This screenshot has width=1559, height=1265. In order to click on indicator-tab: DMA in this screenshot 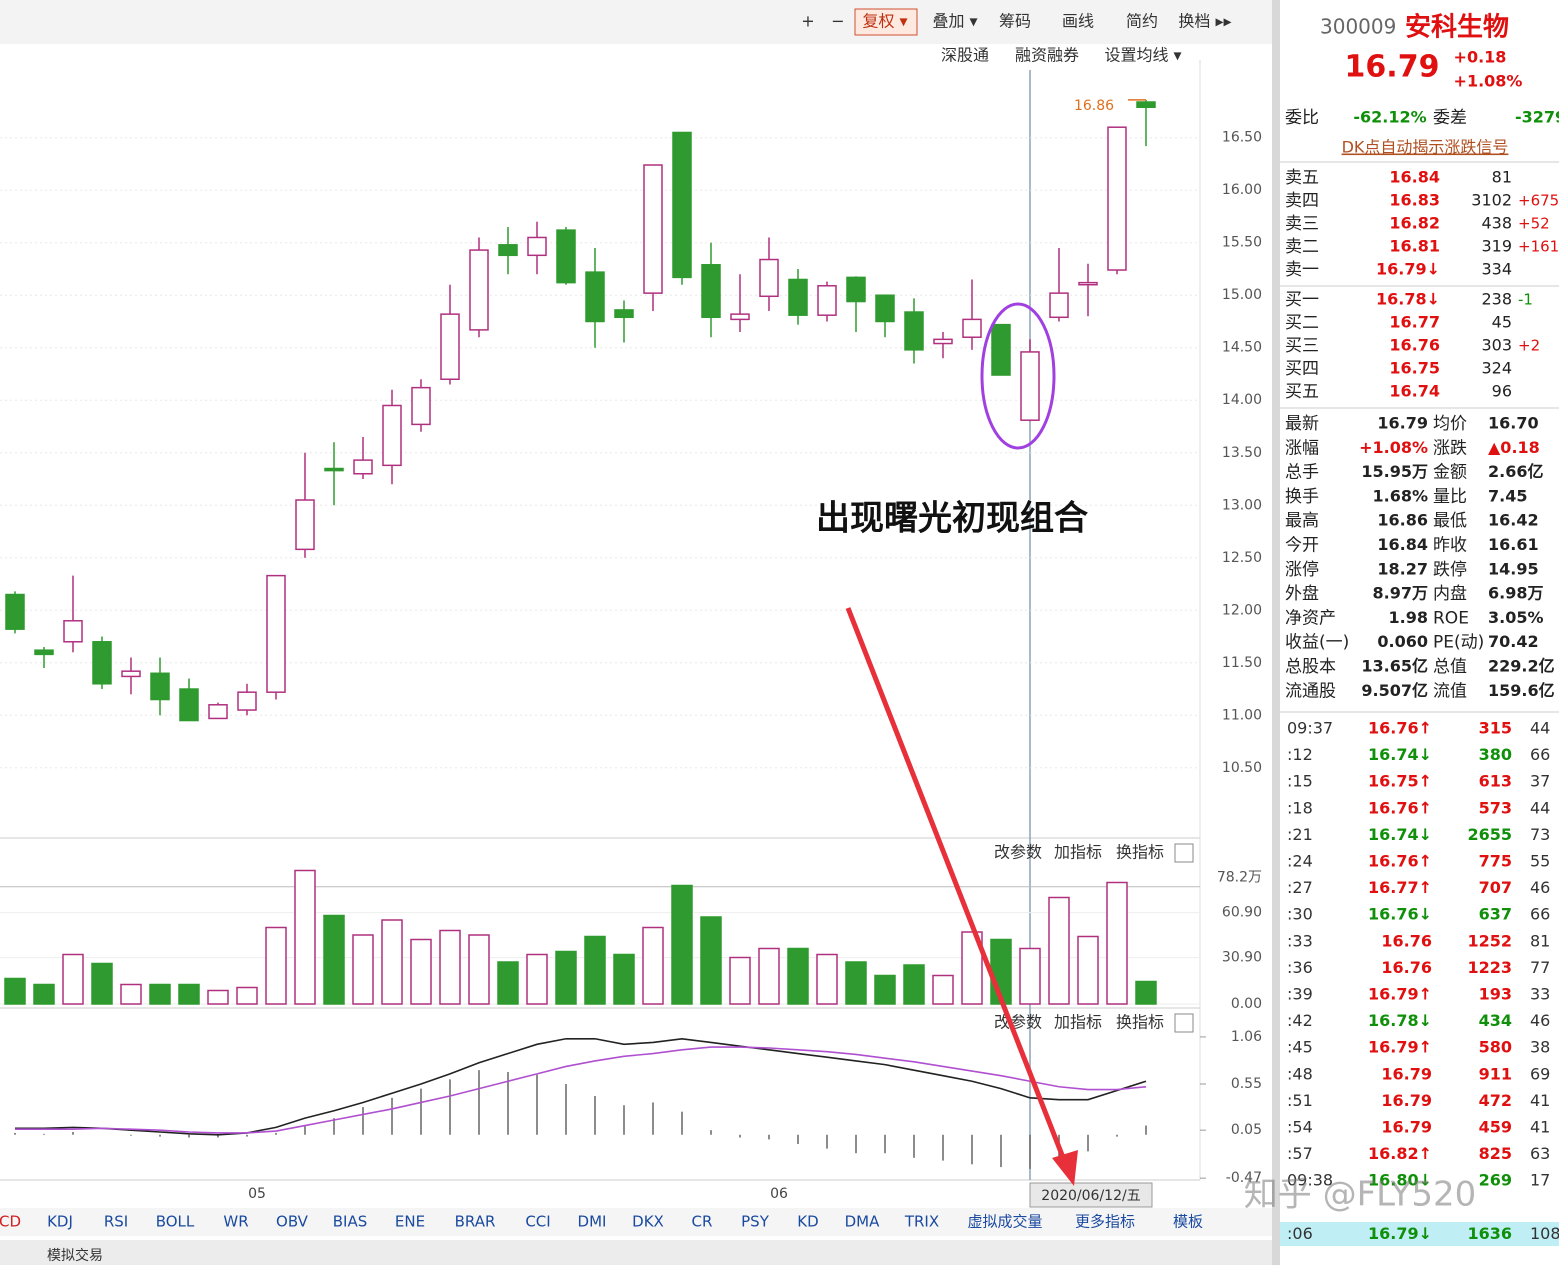, I will do `click(862, 1222)`.